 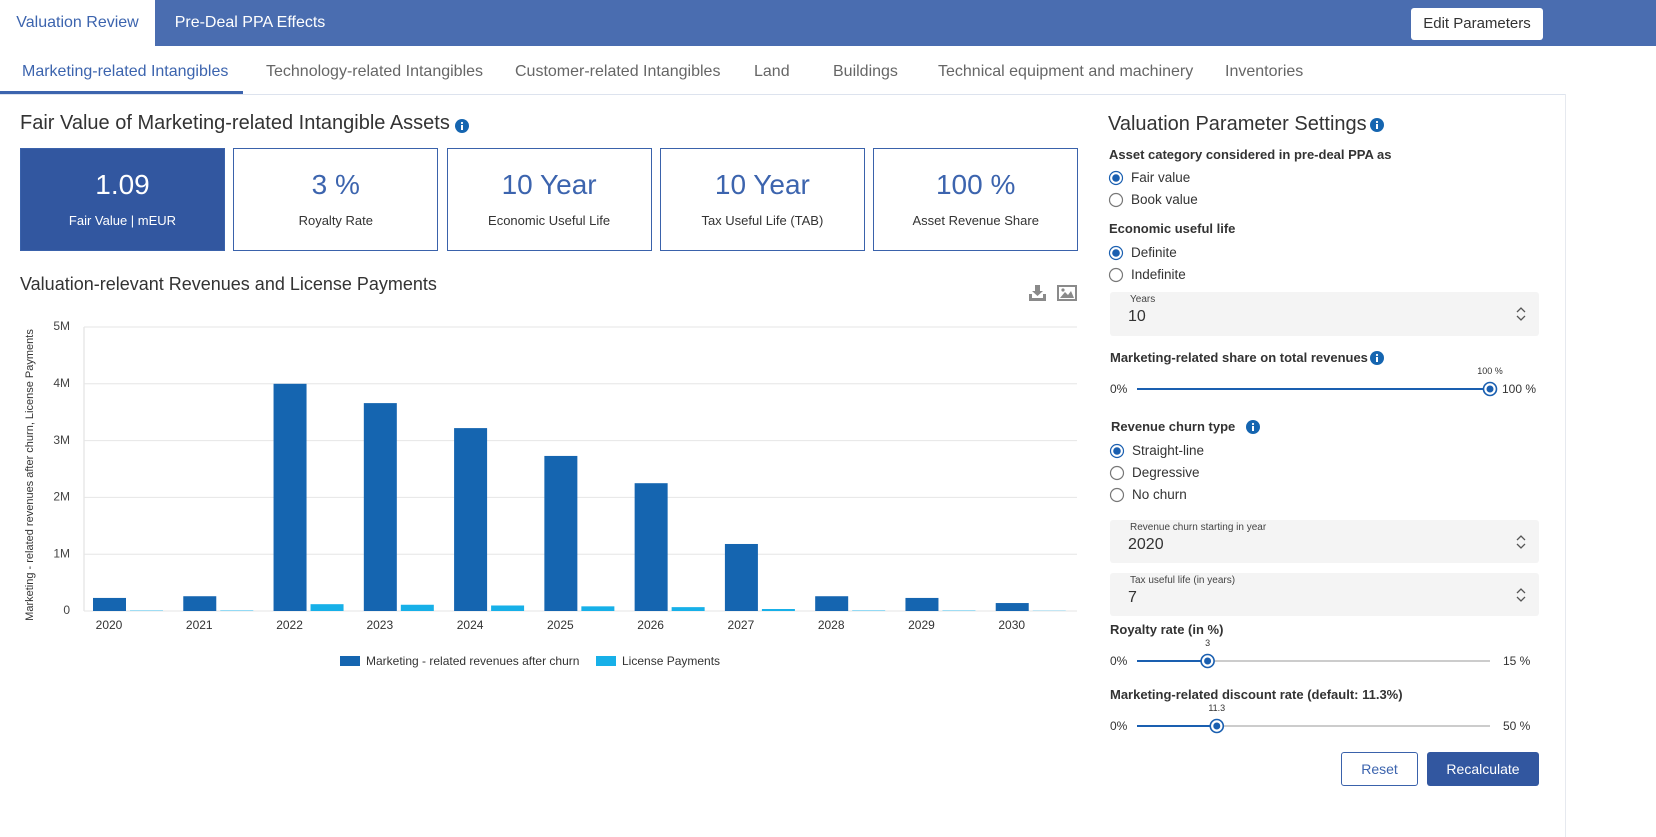 I want to click on y-tick-label: 5M, so click(x=61, y=326).